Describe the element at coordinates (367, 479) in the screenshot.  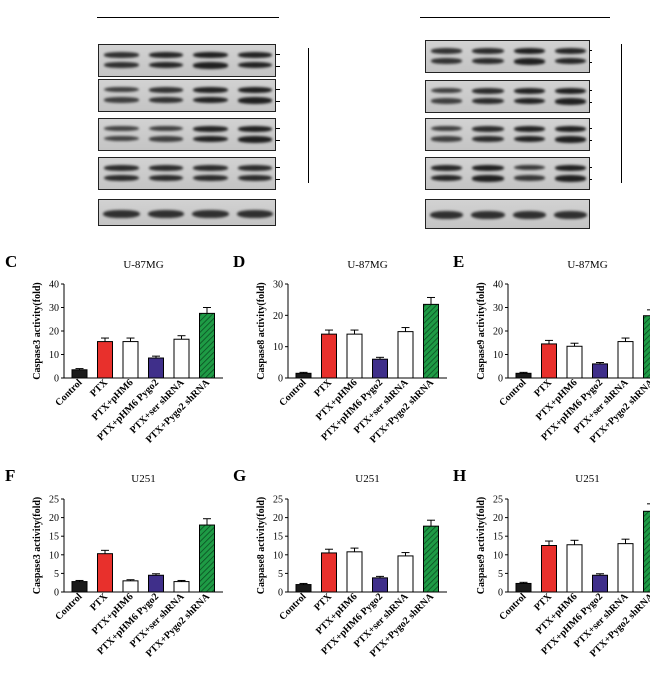
I see `chart-title: U251` at that location.